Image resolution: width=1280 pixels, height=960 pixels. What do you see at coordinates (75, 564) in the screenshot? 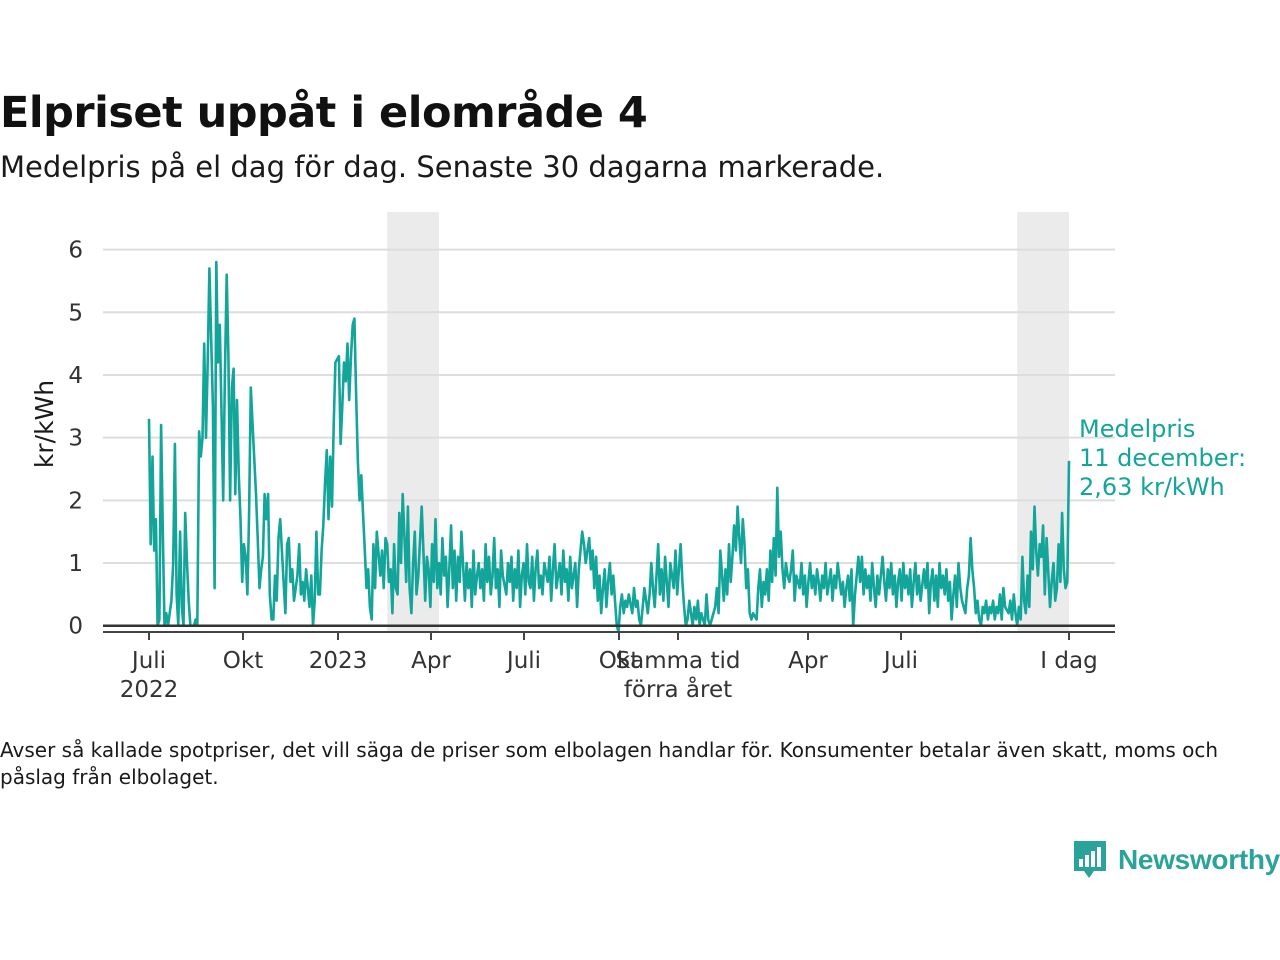
I see `y-tick-label: 1` at bounding box center [75, 564].